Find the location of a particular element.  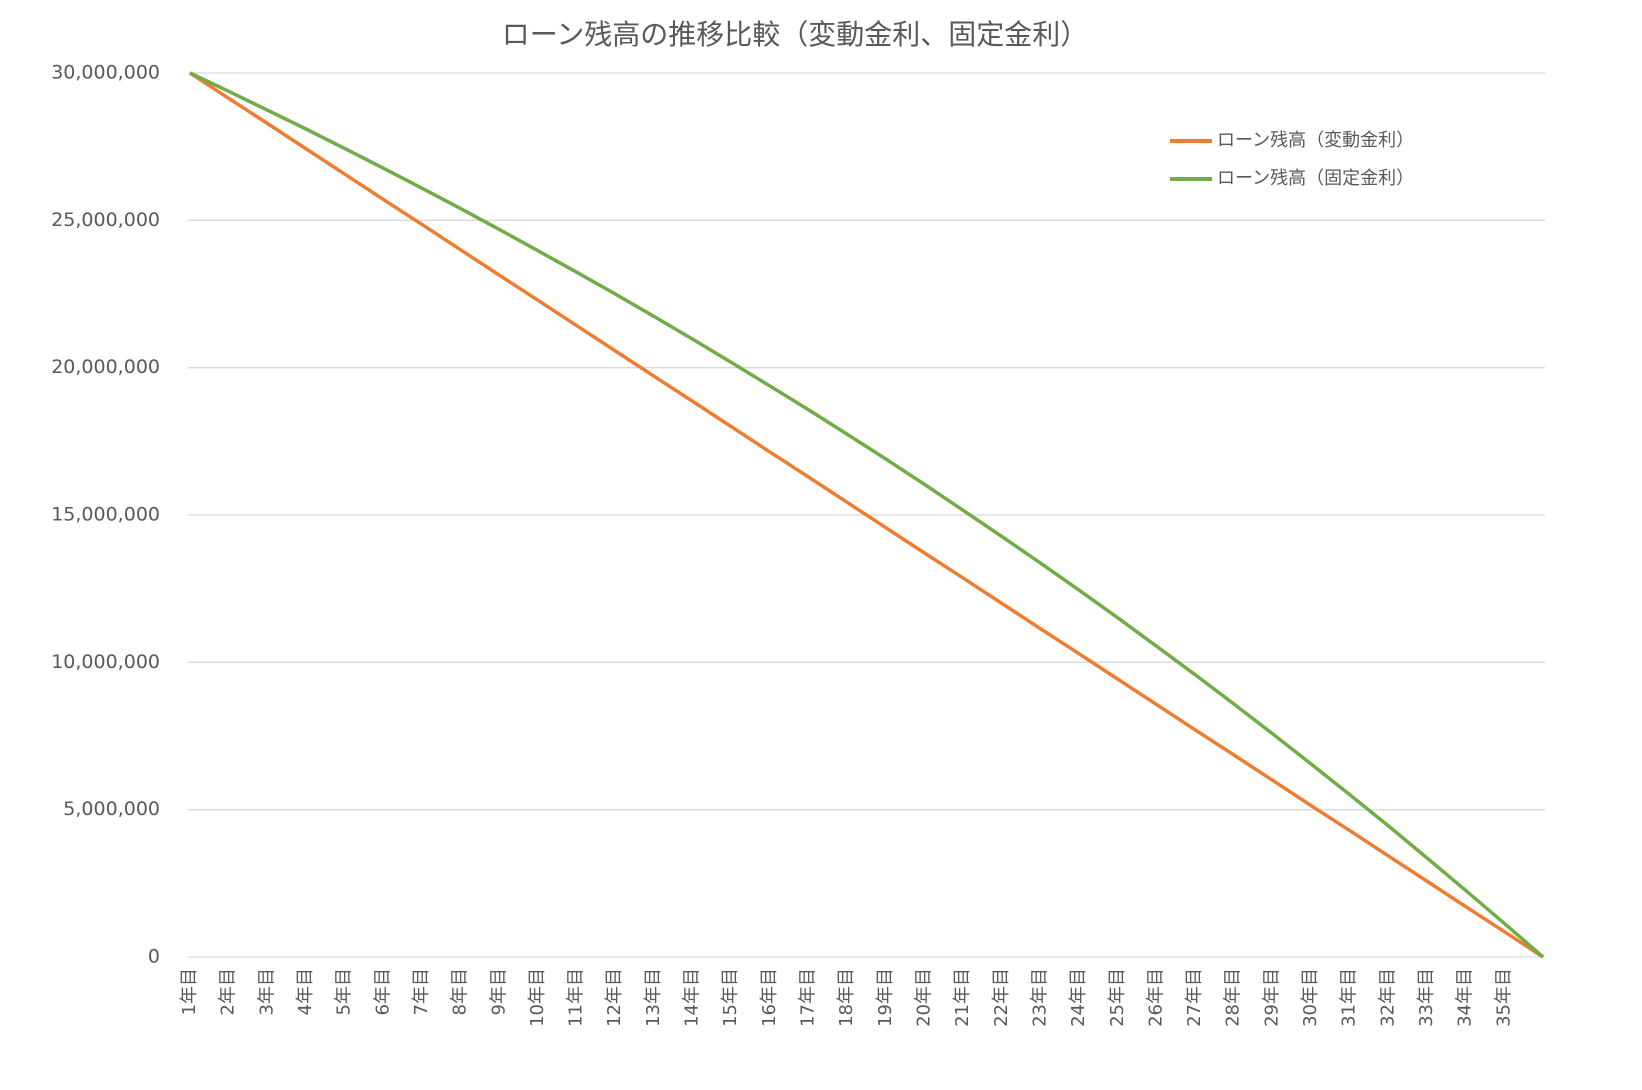

x-tick-label: 32年目 is located at coordinates (1387, 997).